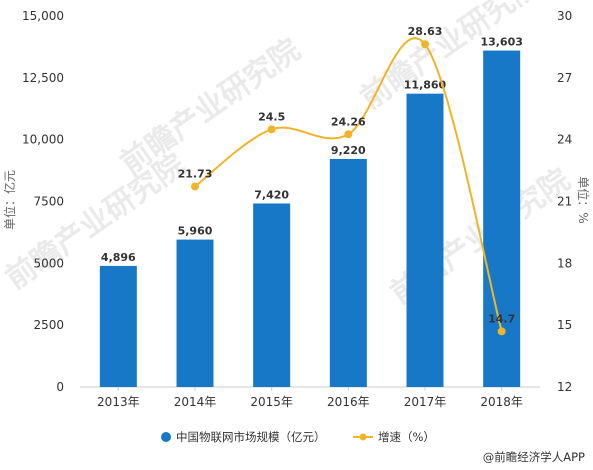 Image resolution: width=593 pixels, height=470 pixels. What do you see at coordinates (271, 194) in the screenshot?
I see `bar-value-label: 7,420` at bounding box center [271, 194].